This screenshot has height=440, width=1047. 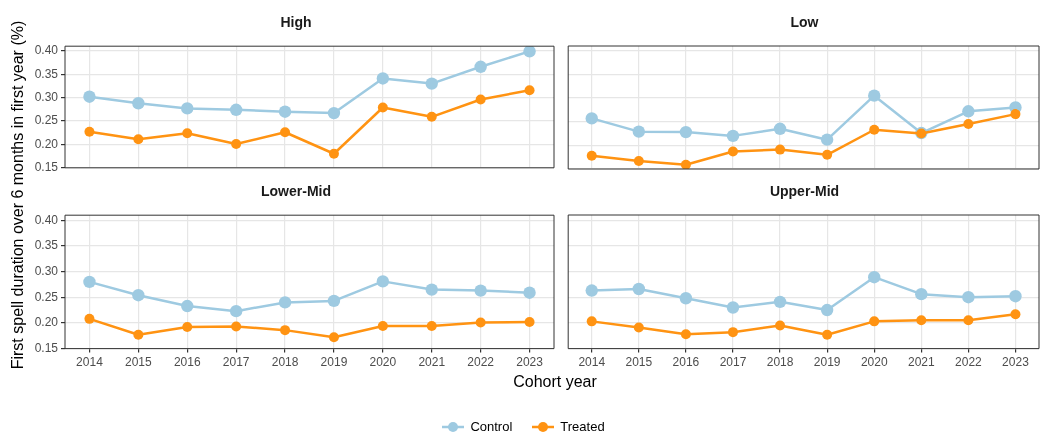 What do you see at coordinates (555, 382) in the screenshot?
I see `x-axis-title: Cohort year` at bounding box center [555, 382].